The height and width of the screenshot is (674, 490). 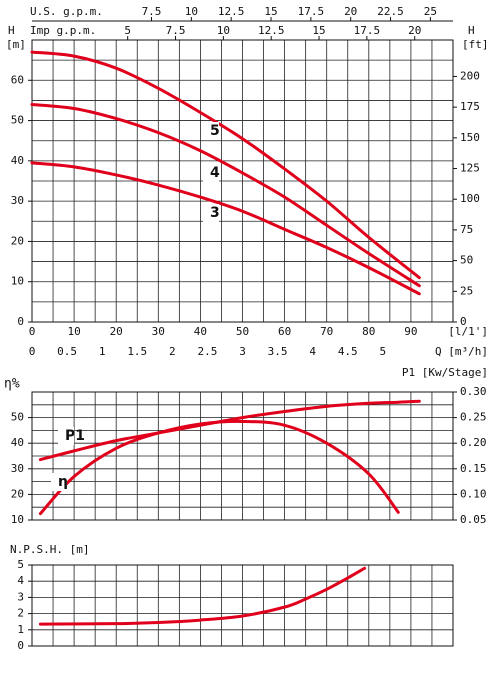 What do you see at coordinates (67, 351) in the screenshot?
I see `x2-tick-label: 0.5` at bounding box center [67, 351].